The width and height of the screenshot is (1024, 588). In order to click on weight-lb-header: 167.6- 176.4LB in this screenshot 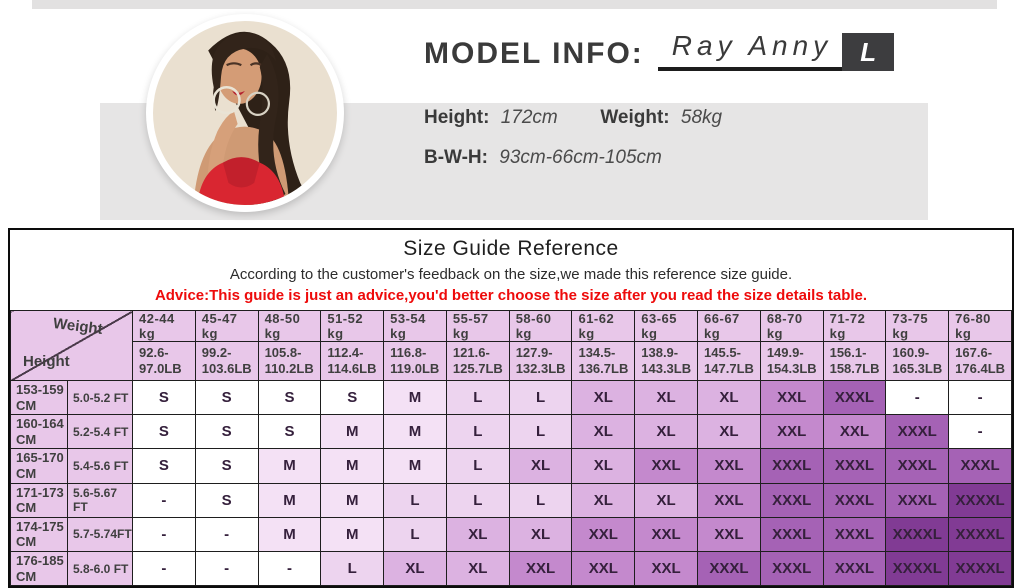, I will do `click(980, 361)`.